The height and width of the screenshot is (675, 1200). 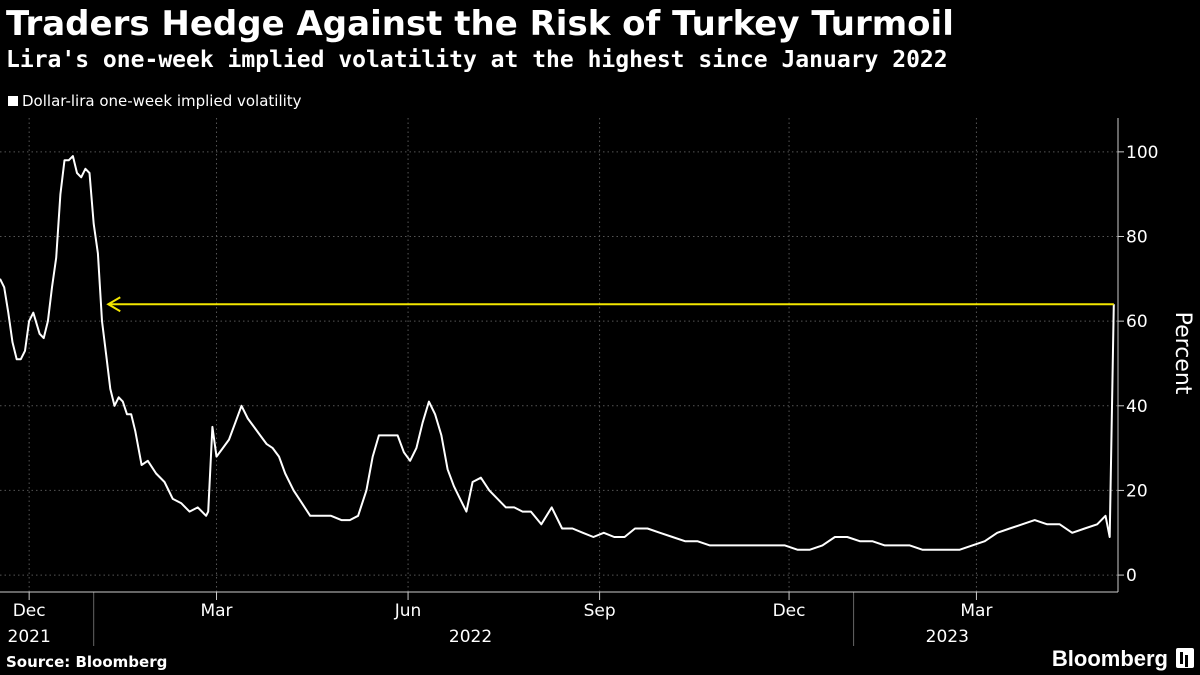 I want to click on y-tick-label: 80, so click(x=1137, y=238).